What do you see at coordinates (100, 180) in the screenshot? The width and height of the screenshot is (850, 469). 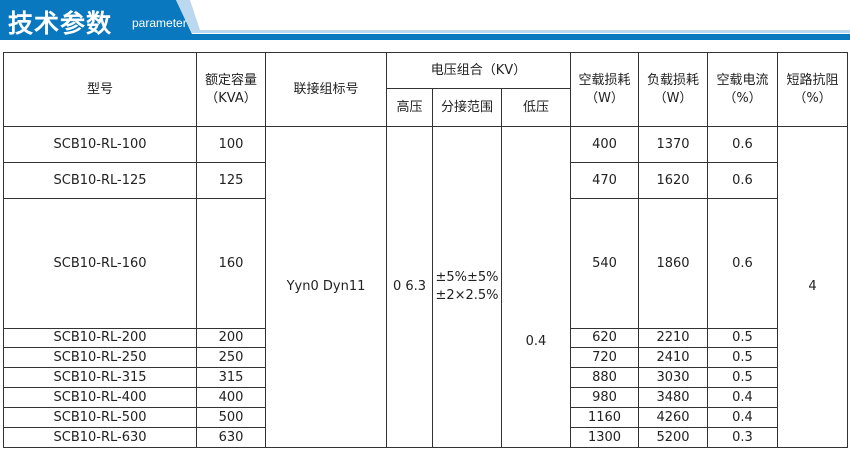 I see `model-cell: SCB10-RL-125` at bounding box center [100, 180].